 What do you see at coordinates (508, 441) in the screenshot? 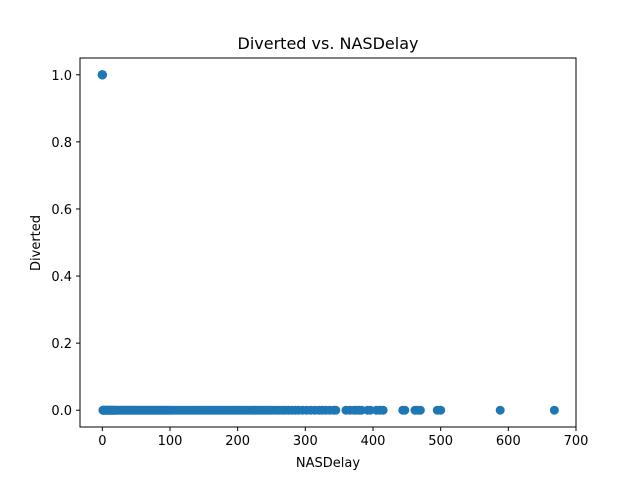
I see `x-tick-label: 600` at bounding box center [508, 441].